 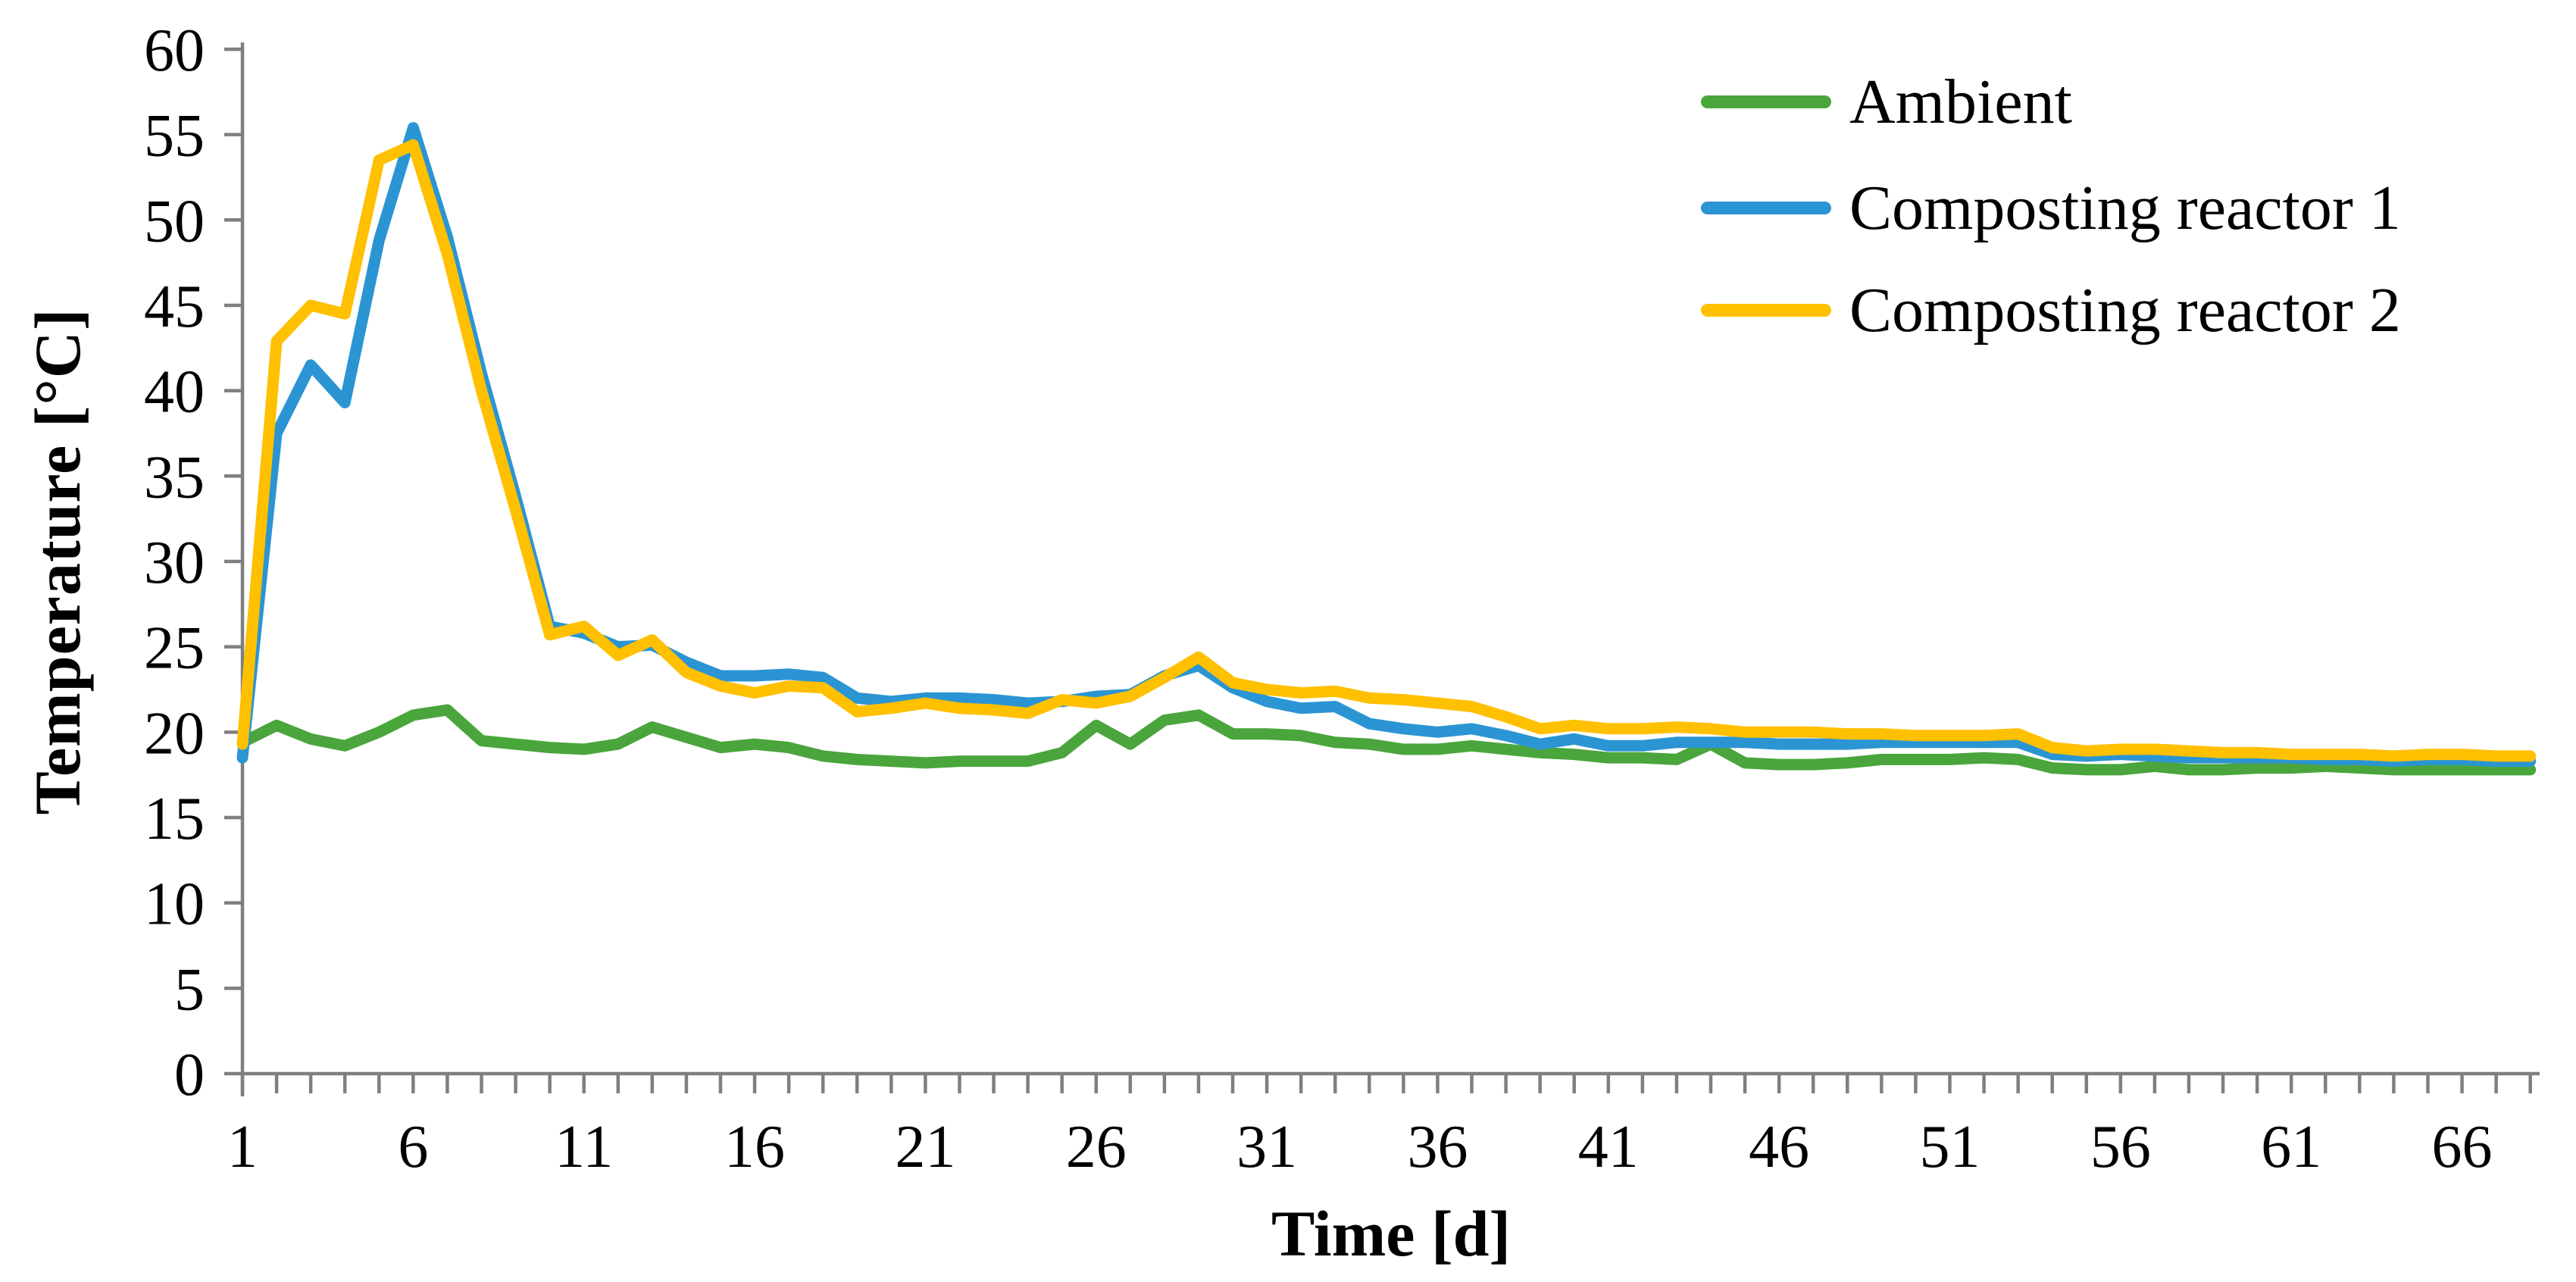 I want to click on x-tick-label-6: 6, so click(x=413, y=1147).